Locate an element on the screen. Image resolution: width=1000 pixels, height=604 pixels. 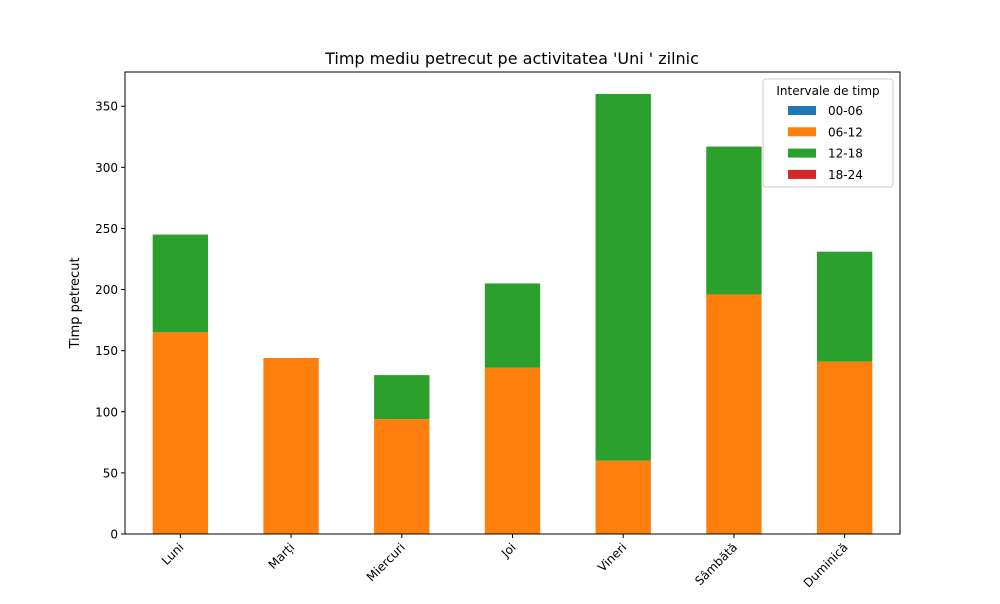
bar-12-18-Vineri is located at coordinates (623, 277).